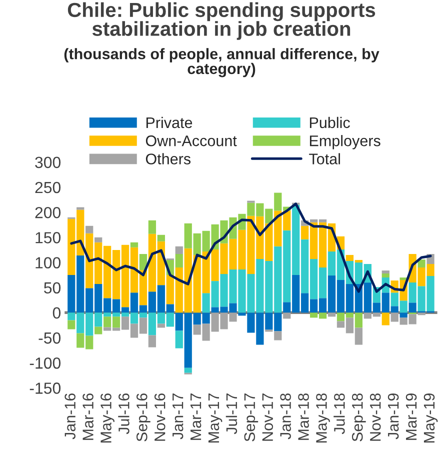 This screenshot has height=458, width=443. I want to click on y-tick-label: 250, so click(48, 188).